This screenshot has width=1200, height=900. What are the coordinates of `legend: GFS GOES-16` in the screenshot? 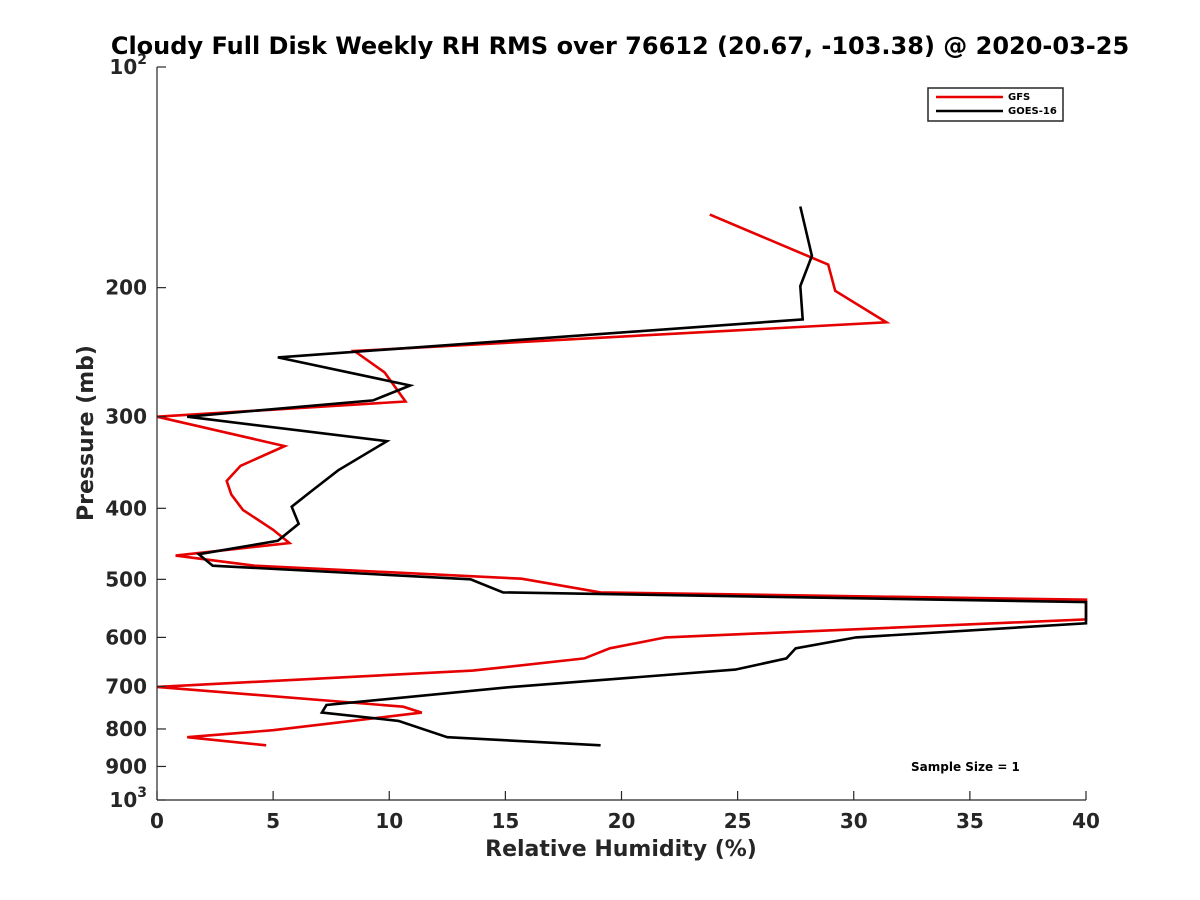 It's located at (995, 104).